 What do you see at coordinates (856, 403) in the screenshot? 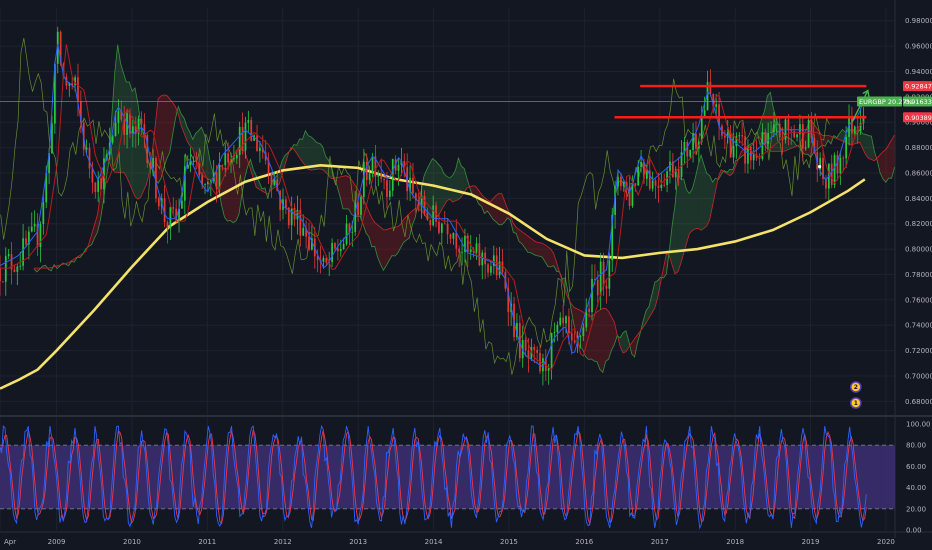
I see `event-badge: 1` at bounding box center [856, 403].